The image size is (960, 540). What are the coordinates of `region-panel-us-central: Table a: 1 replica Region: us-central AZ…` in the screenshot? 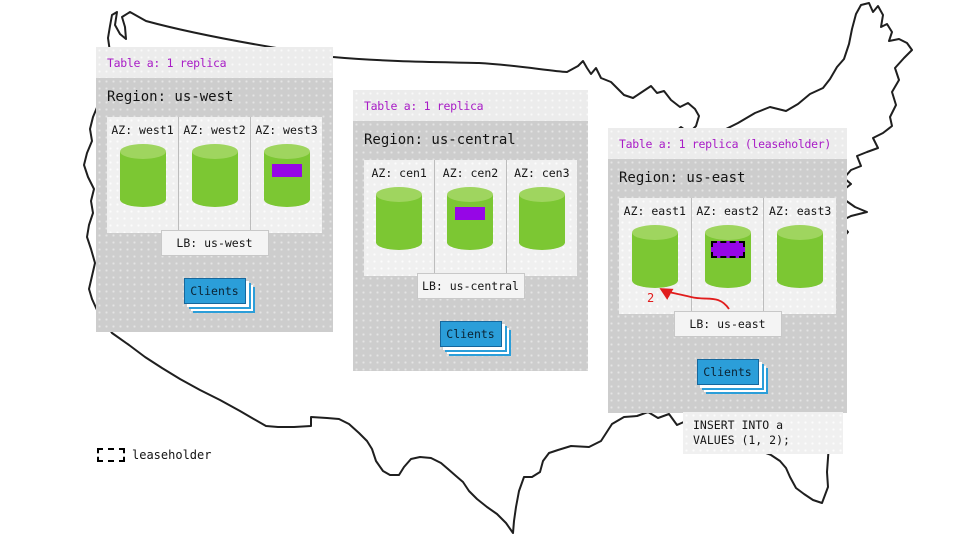 It's located at (470, 230).